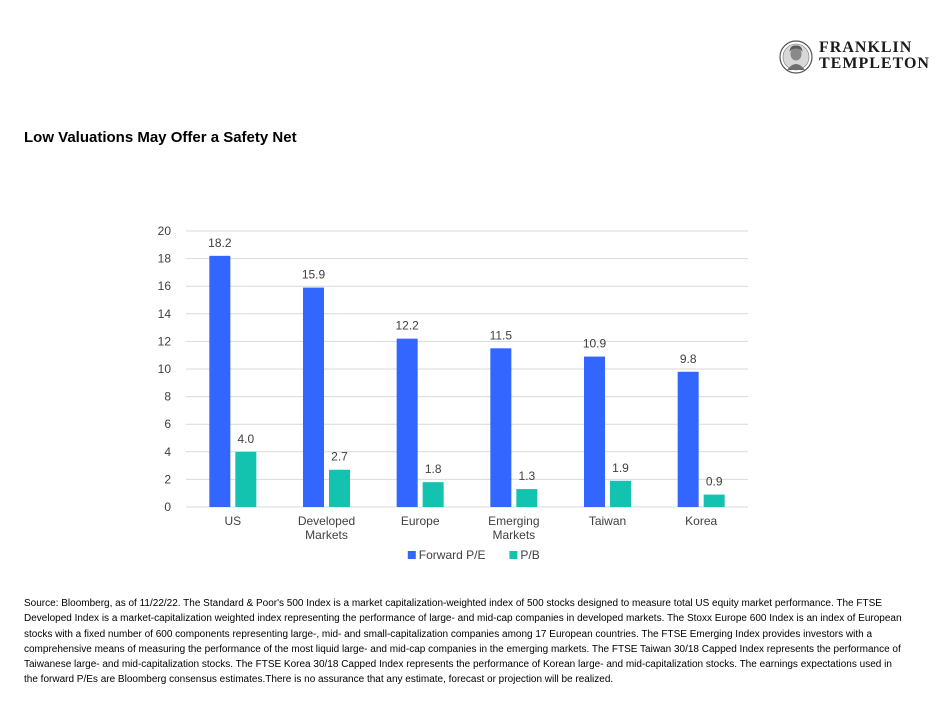 The width and height of the screenshot is (952, 712). Describe the element at coordinates (595, 344) in the screenshot. I see `data-label: 10.9` at that location.